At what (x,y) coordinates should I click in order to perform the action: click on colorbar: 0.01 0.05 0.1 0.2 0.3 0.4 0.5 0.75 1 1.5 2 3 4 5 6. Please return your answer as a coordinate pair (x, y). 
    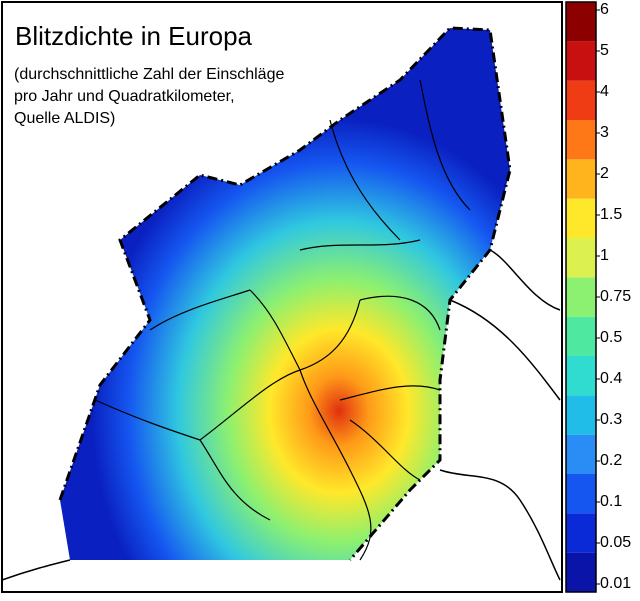
    Looking at the image, I should click on (598, 297).